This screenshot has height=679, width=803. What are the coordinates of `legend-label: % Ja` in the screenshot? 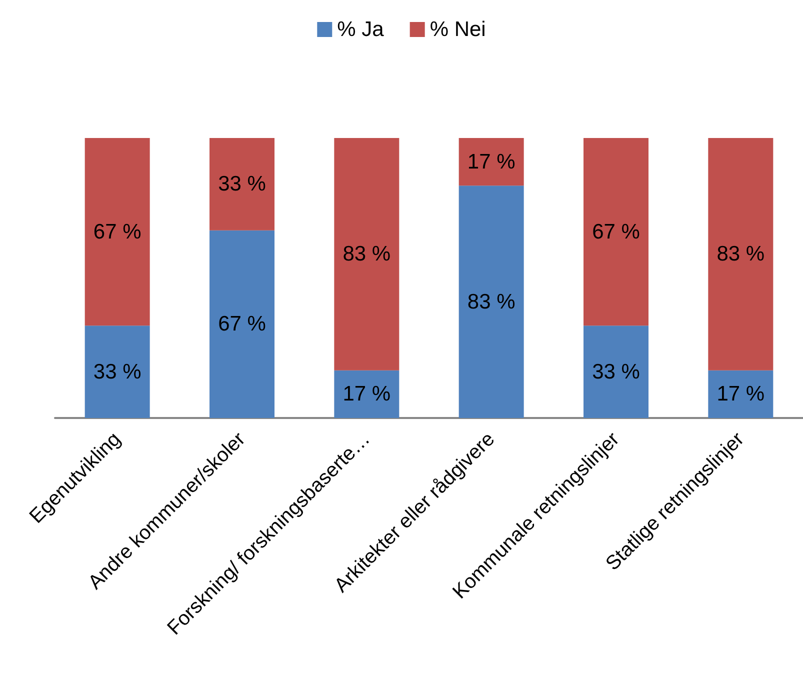 It's located at (360, 29).